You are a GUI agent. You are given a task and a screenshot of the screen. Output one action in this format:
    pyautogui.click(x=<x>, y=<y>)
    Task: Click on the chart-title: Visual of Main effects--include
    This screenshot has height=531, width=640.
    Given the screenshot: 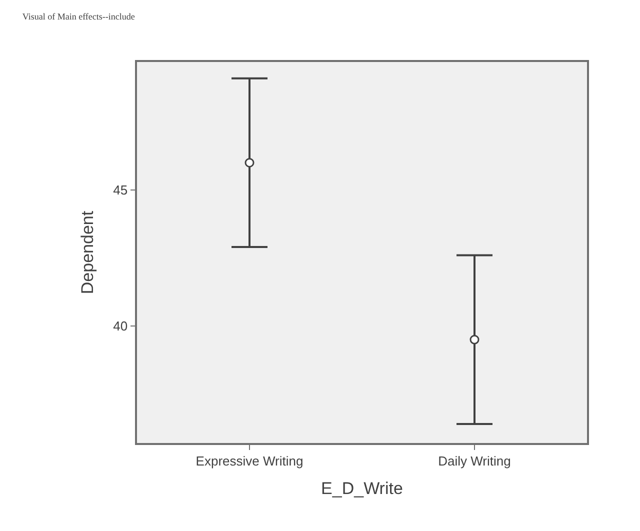 What is the action you would take?
    pyautogui.click(x=78, y=17)
    